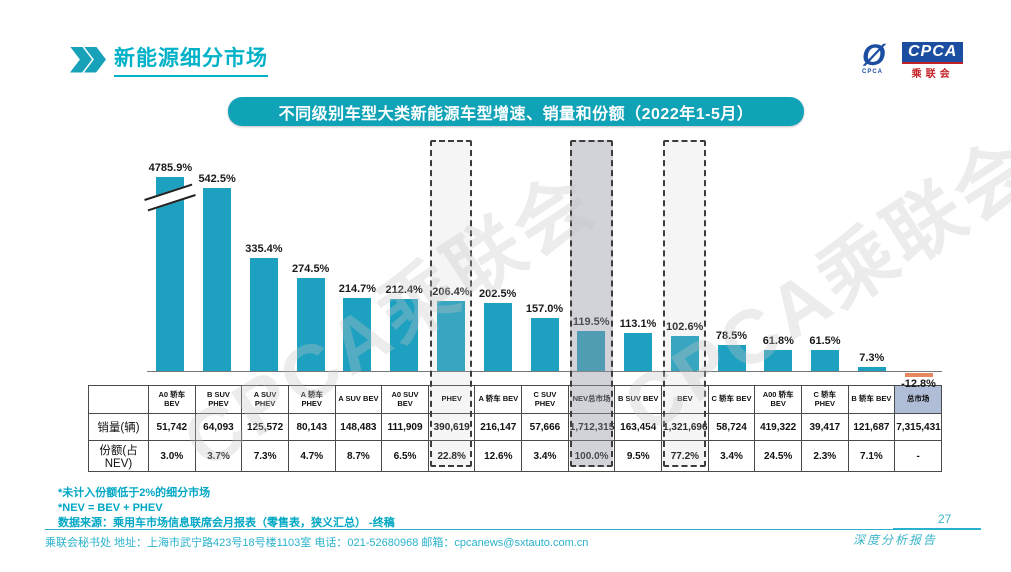 Image resolution: width=1011 pixels, height=572 pixels. Describe the element at coordinates (357, 334) in the screenshot. I see `bar-A SUV BEV` at that location.